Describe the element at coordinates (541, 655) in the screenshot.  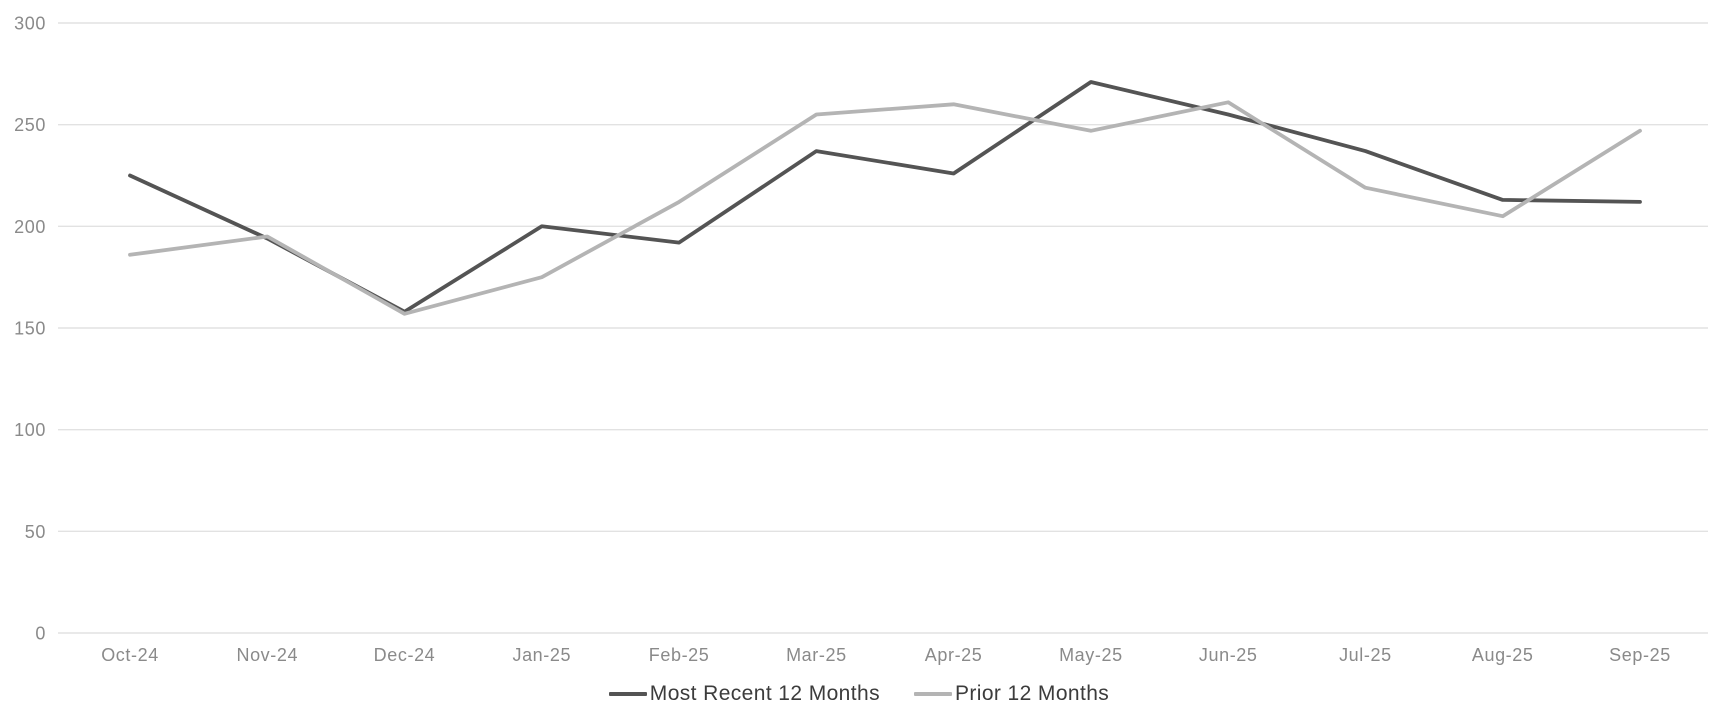
I see `x-axis-tick-label: Jan-25` at that location.